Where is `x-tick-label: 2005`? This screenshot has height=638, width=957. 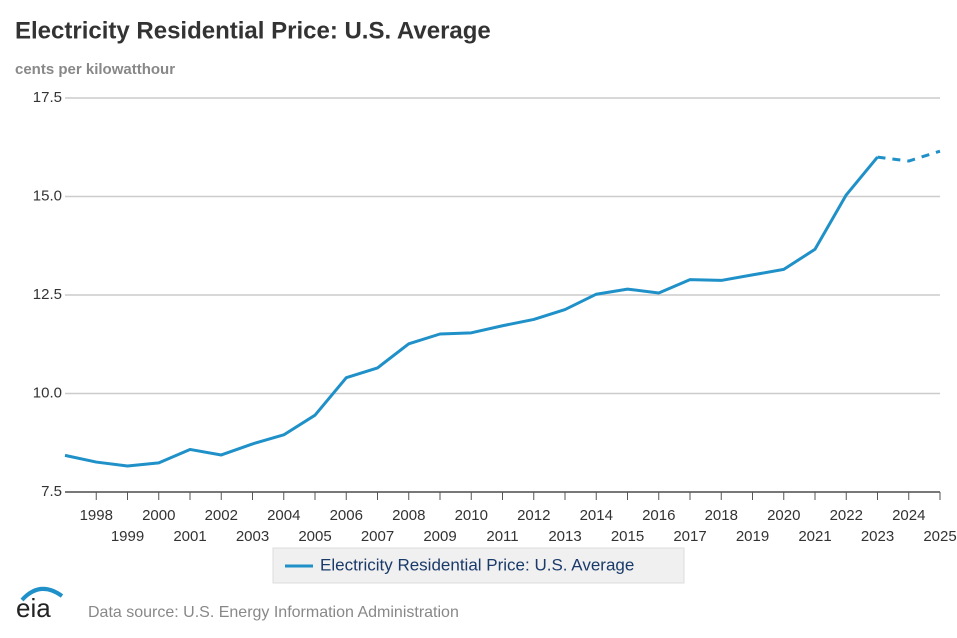
x-tick-label: 2005 is located at coordinates (314, 536).